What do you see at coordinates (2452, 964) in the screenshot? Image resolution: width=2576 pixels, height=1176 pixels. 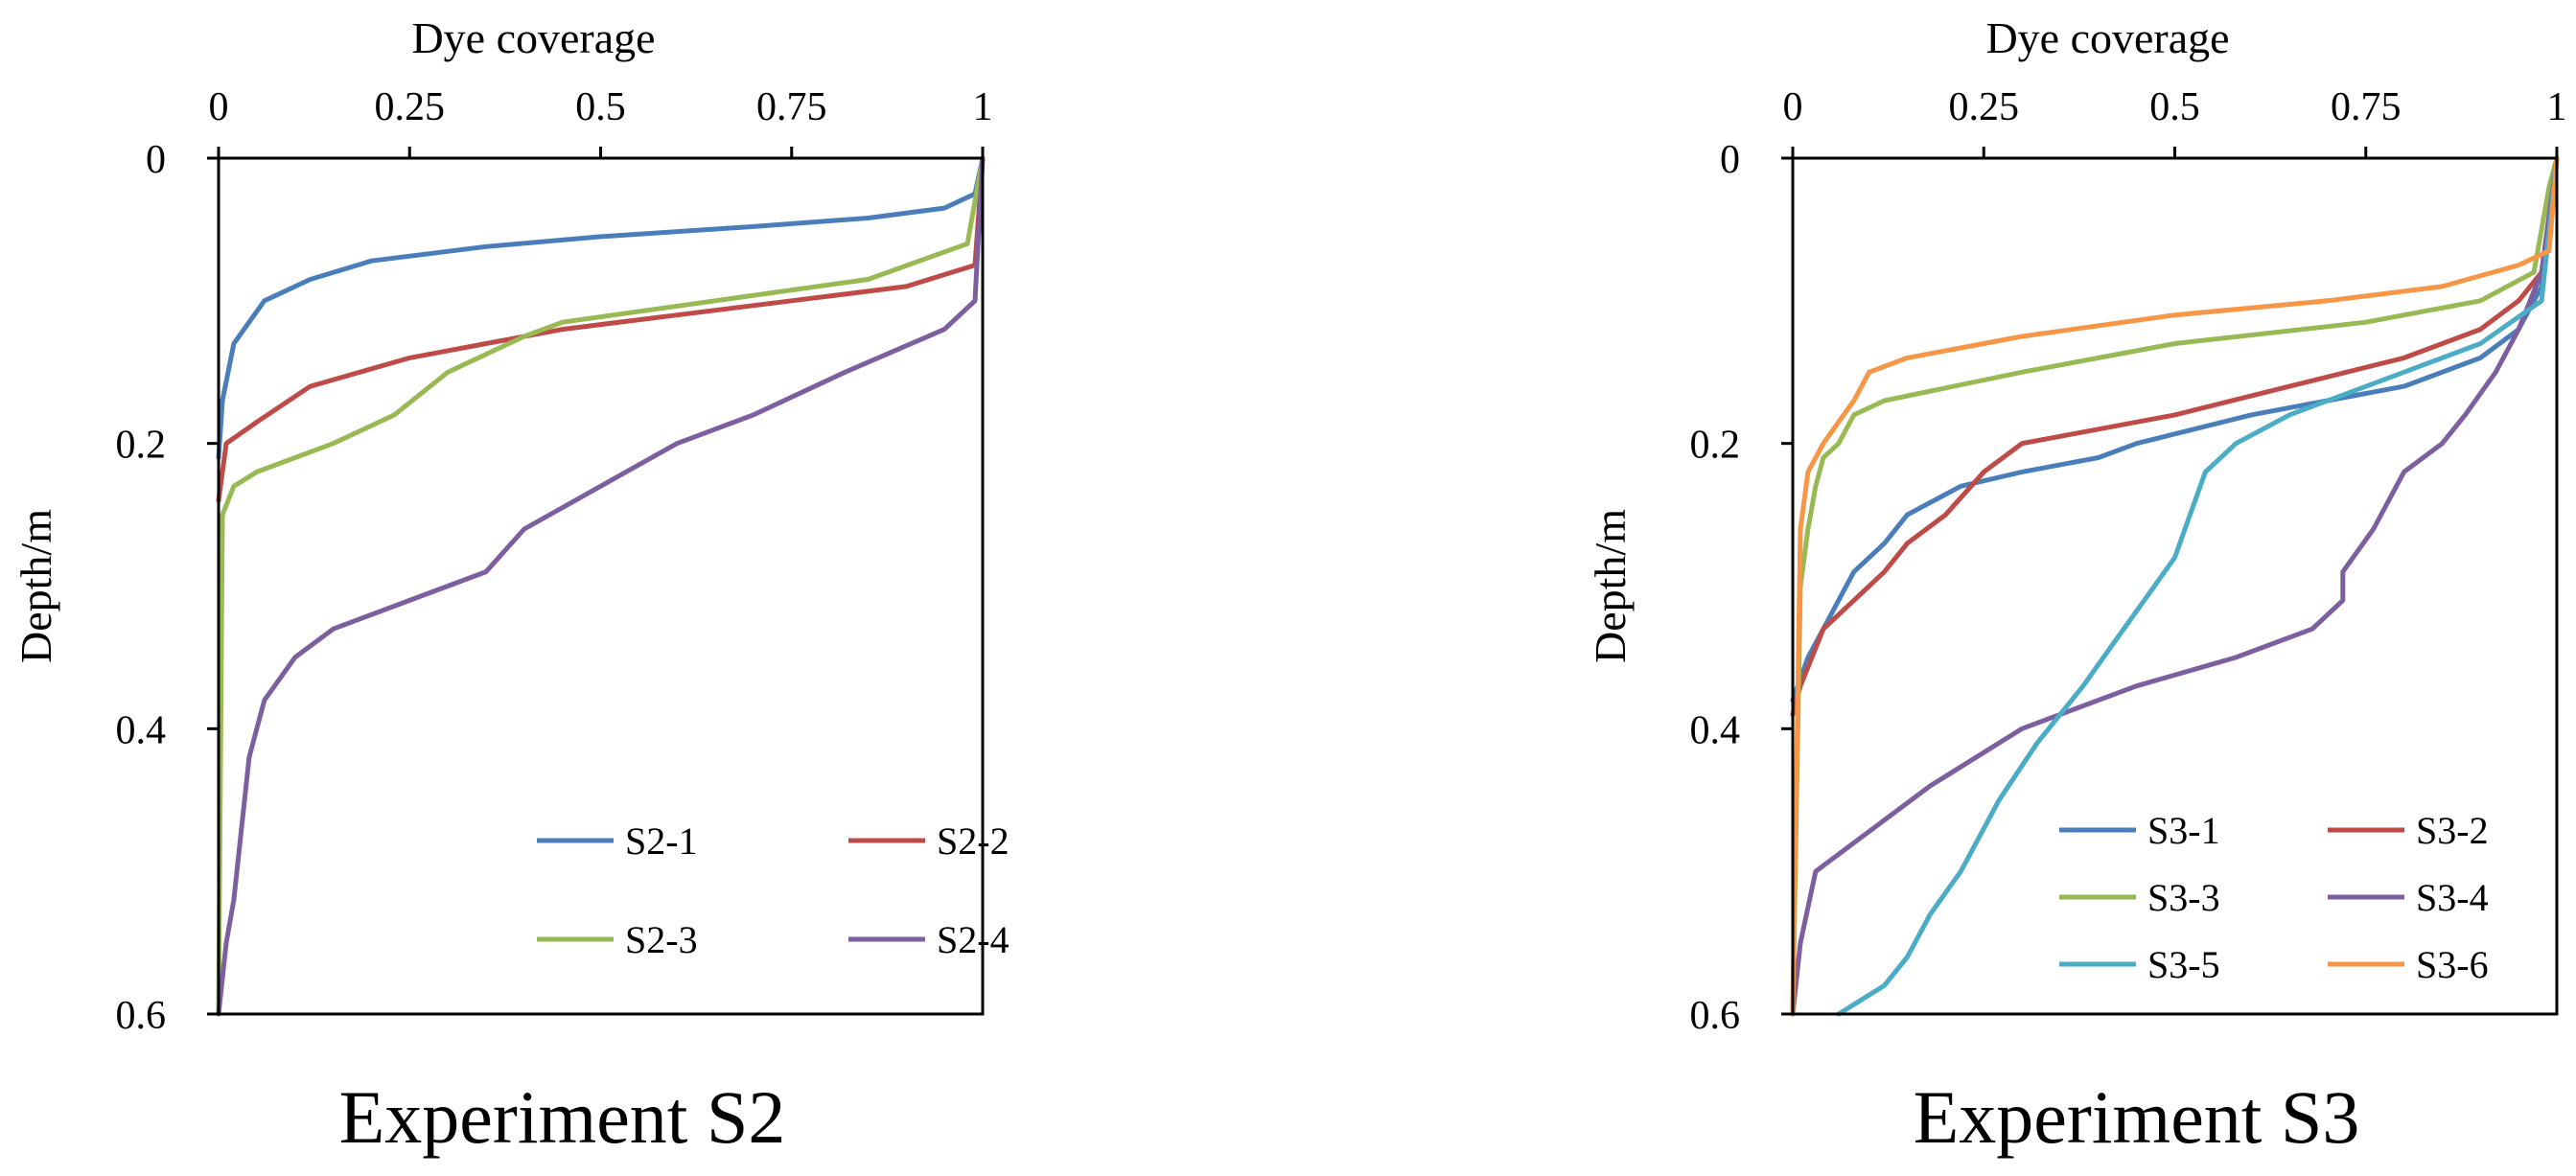 I see `legend-label-S3-6: S3-6` at bounding box center [2452, 964].